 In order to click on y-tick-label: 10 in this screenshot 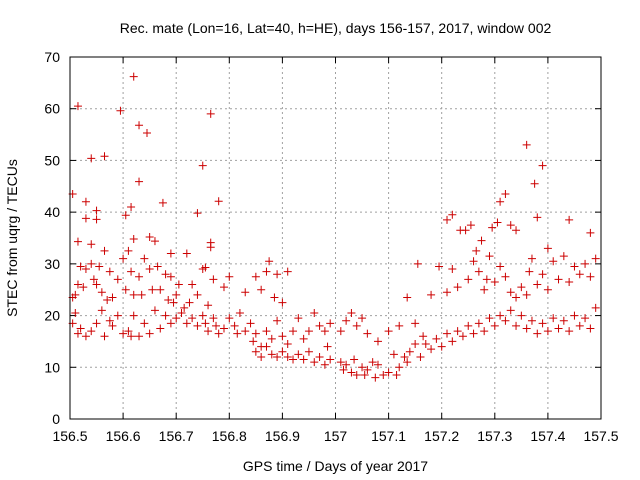, I will do `click(52, 367)`.